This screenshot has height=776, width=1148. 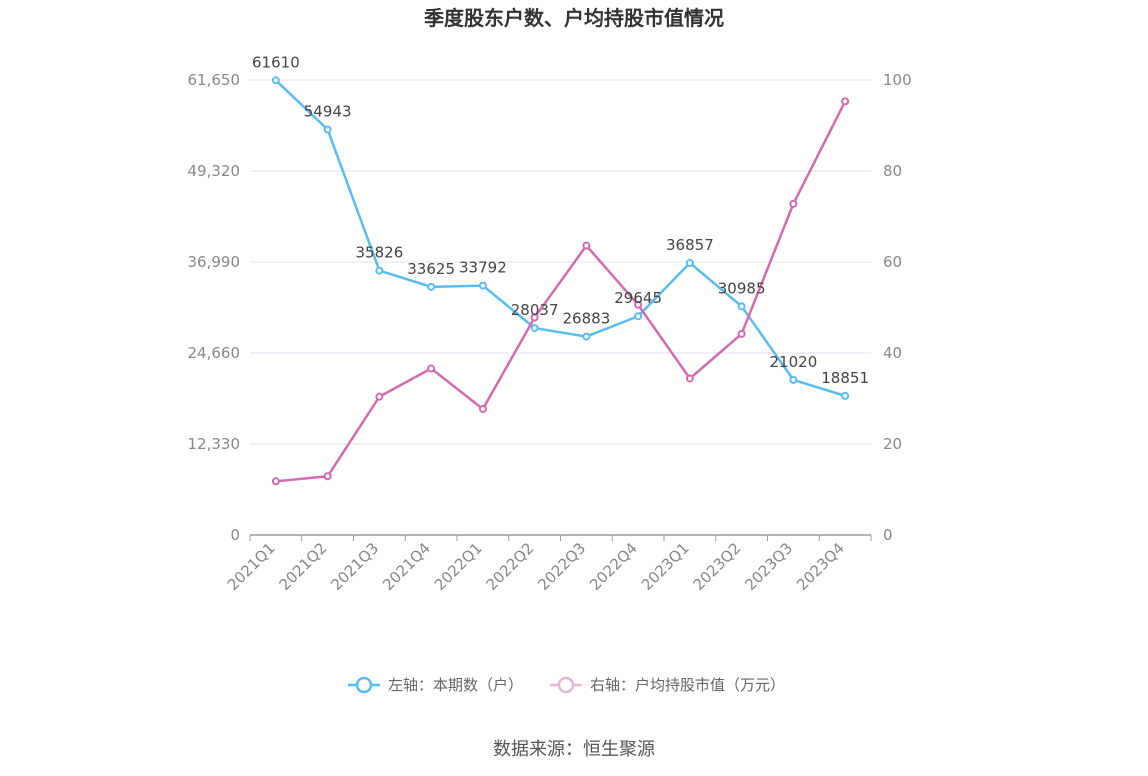 What do you see at coordinates (587, 319) in the screenshot?
I see `data-label: 26883` at bounding box center [587, 319].